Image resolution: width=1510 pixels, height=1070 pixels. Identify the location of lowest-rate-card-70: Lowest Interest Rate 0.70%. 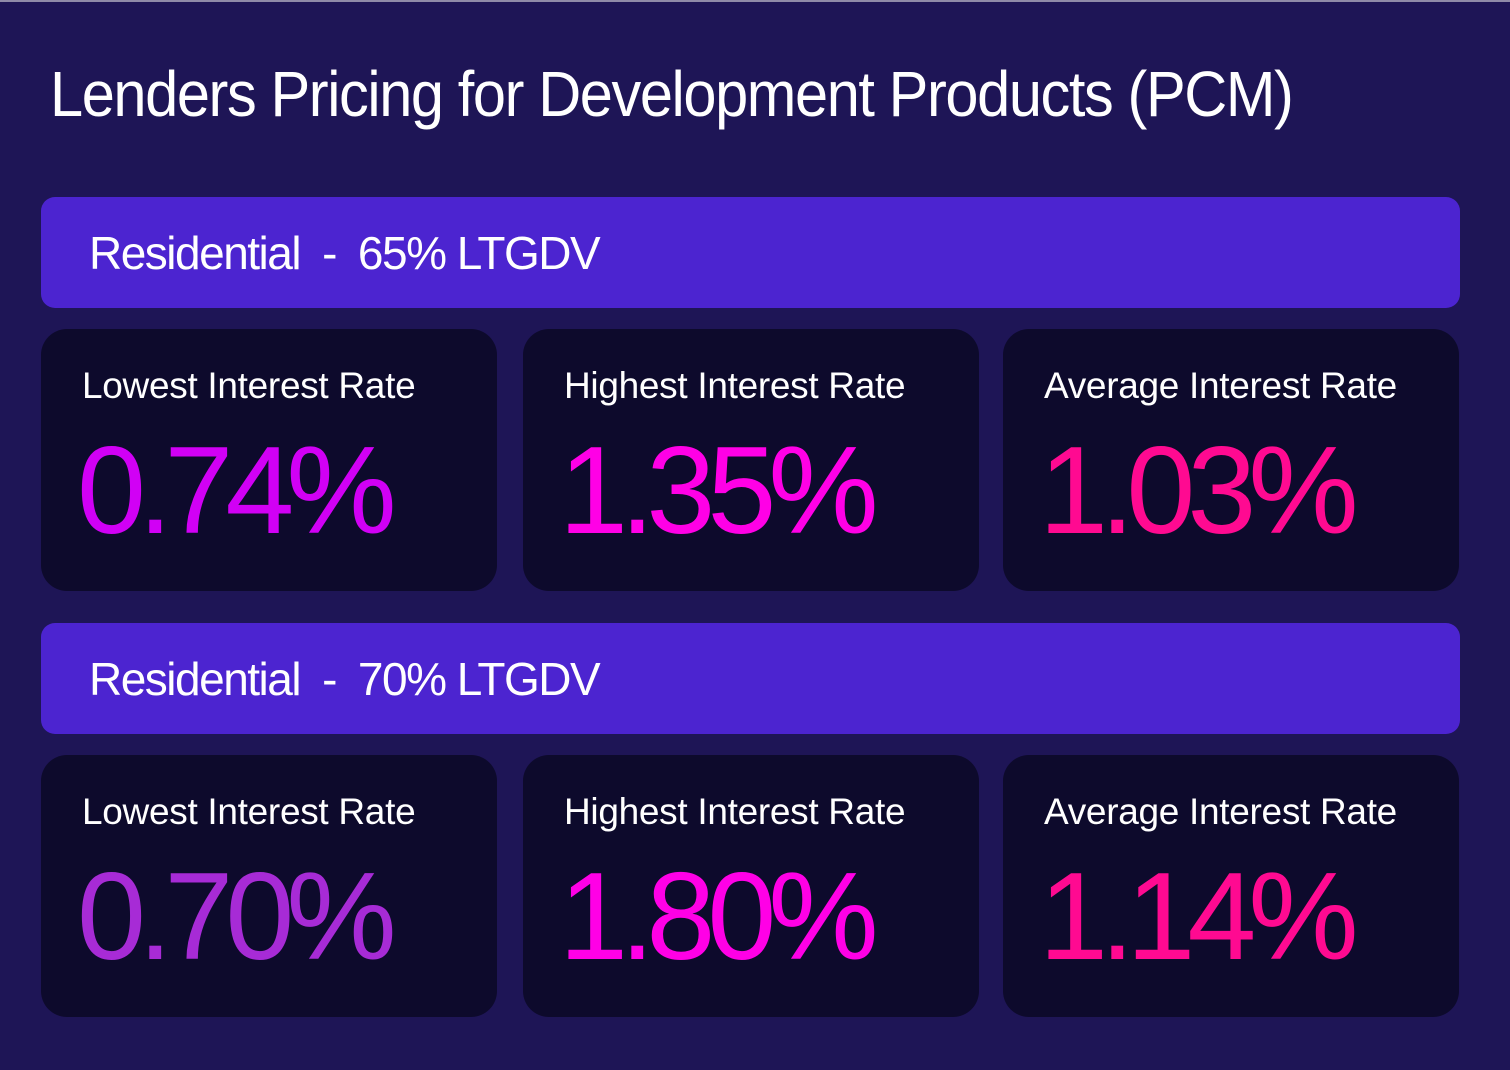
(269, 886).